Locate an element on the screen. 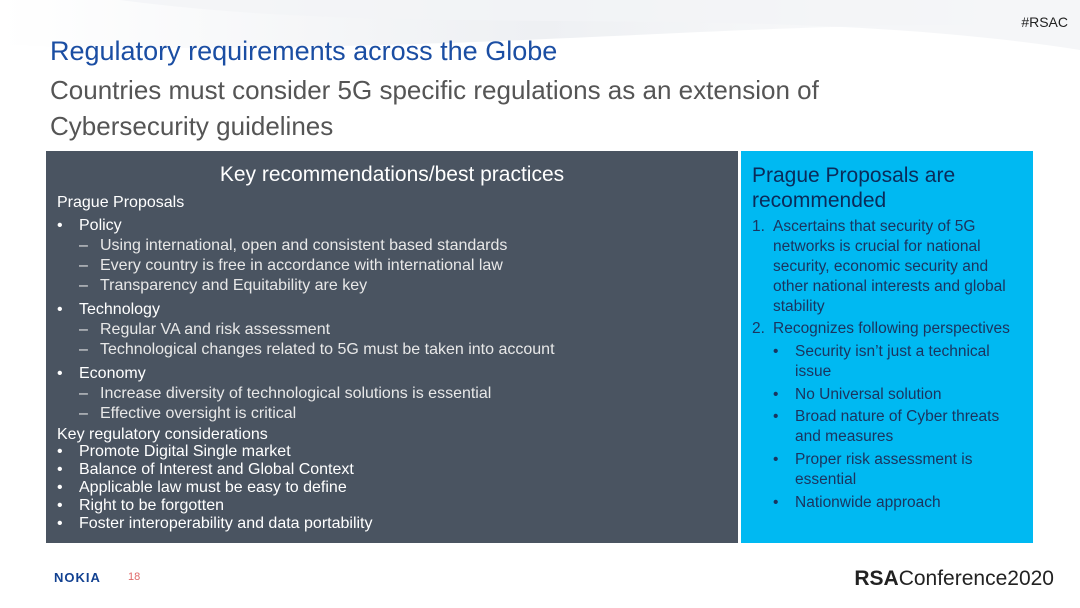 Image resolution: width=1080 pixels, height=608 pixels. sub-bullet: – Effective oversight is critical is located at coordinates (188, 413).